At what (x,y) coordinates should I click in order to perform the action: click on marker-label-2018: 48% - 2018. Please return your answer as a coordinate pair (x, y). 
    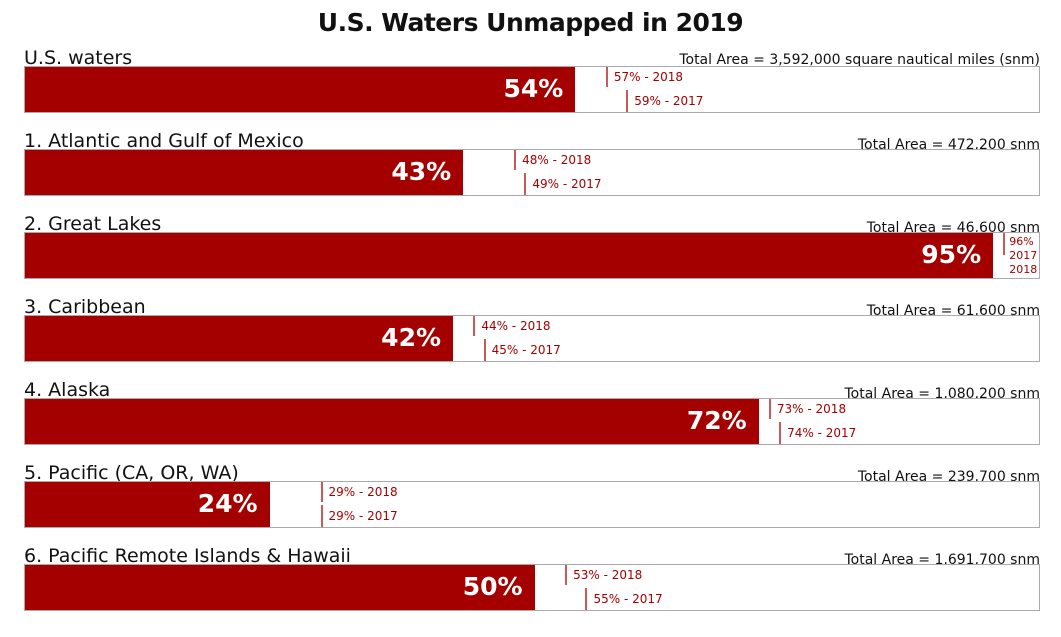
    Looking at the image, I should click on (557, 160).